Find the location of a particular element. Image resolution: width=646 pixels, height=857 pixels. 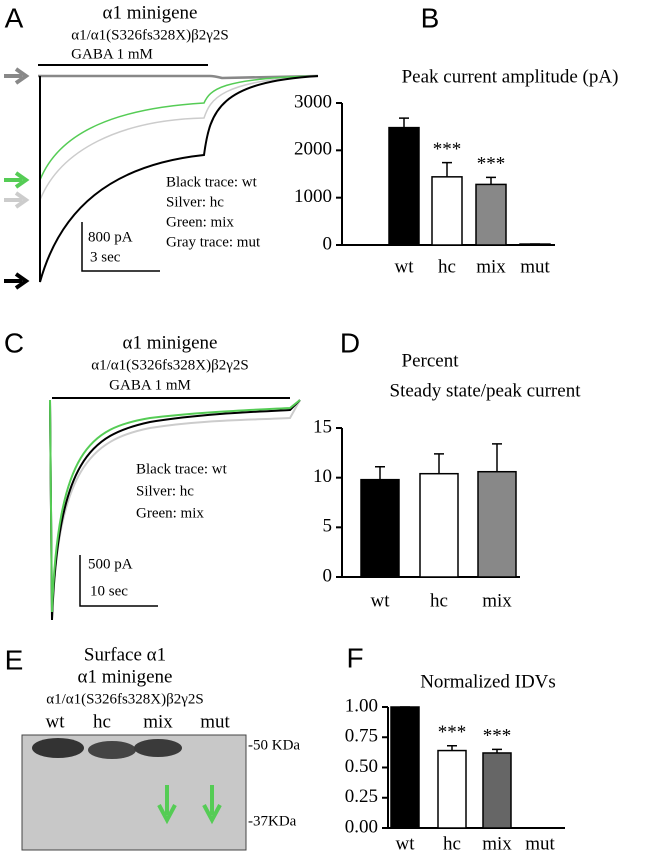

y-tick-label: 0.00 is located at coordinates (361, 826).